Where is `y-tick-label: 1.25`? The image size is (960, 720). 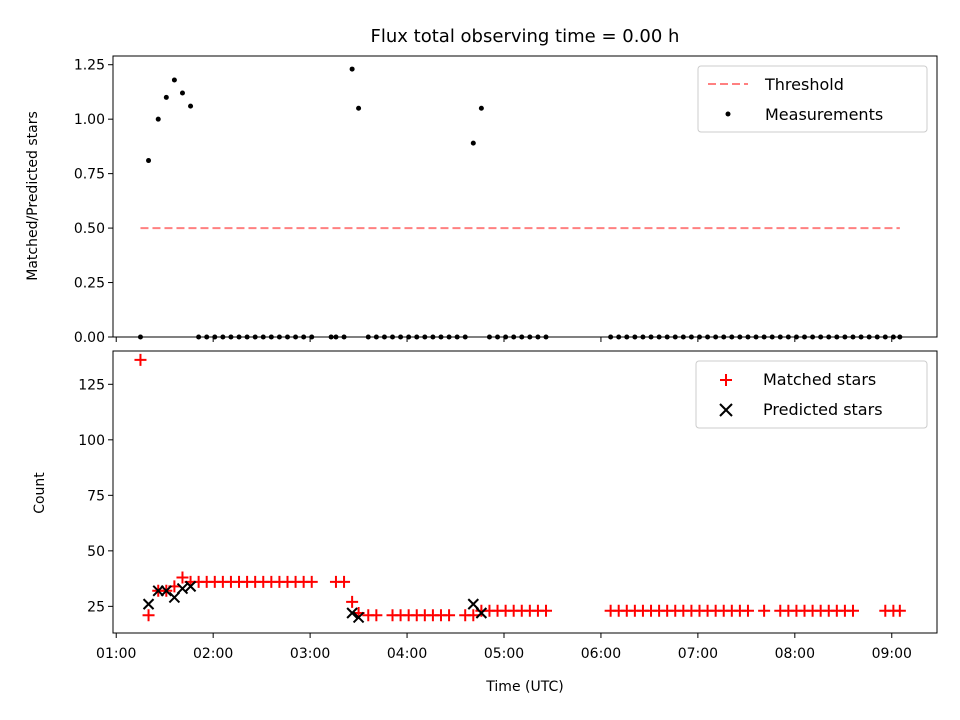
y-tick-label: 1.25 is located at coordinates (89, 66).